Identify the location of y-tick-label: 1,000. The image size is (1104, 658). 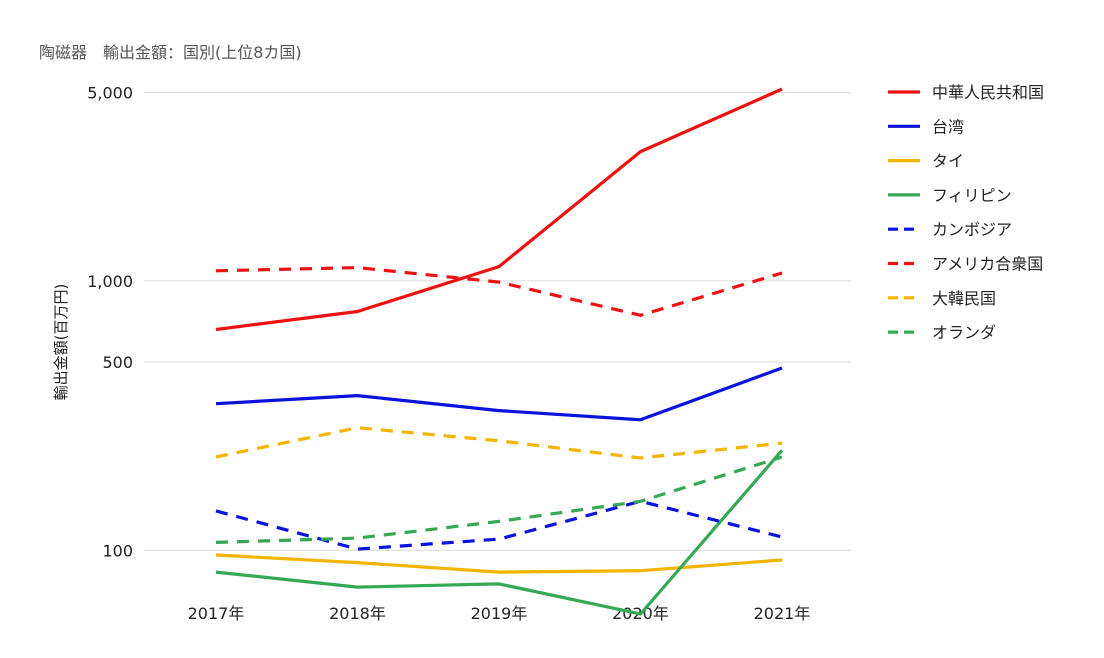
(110, 281).